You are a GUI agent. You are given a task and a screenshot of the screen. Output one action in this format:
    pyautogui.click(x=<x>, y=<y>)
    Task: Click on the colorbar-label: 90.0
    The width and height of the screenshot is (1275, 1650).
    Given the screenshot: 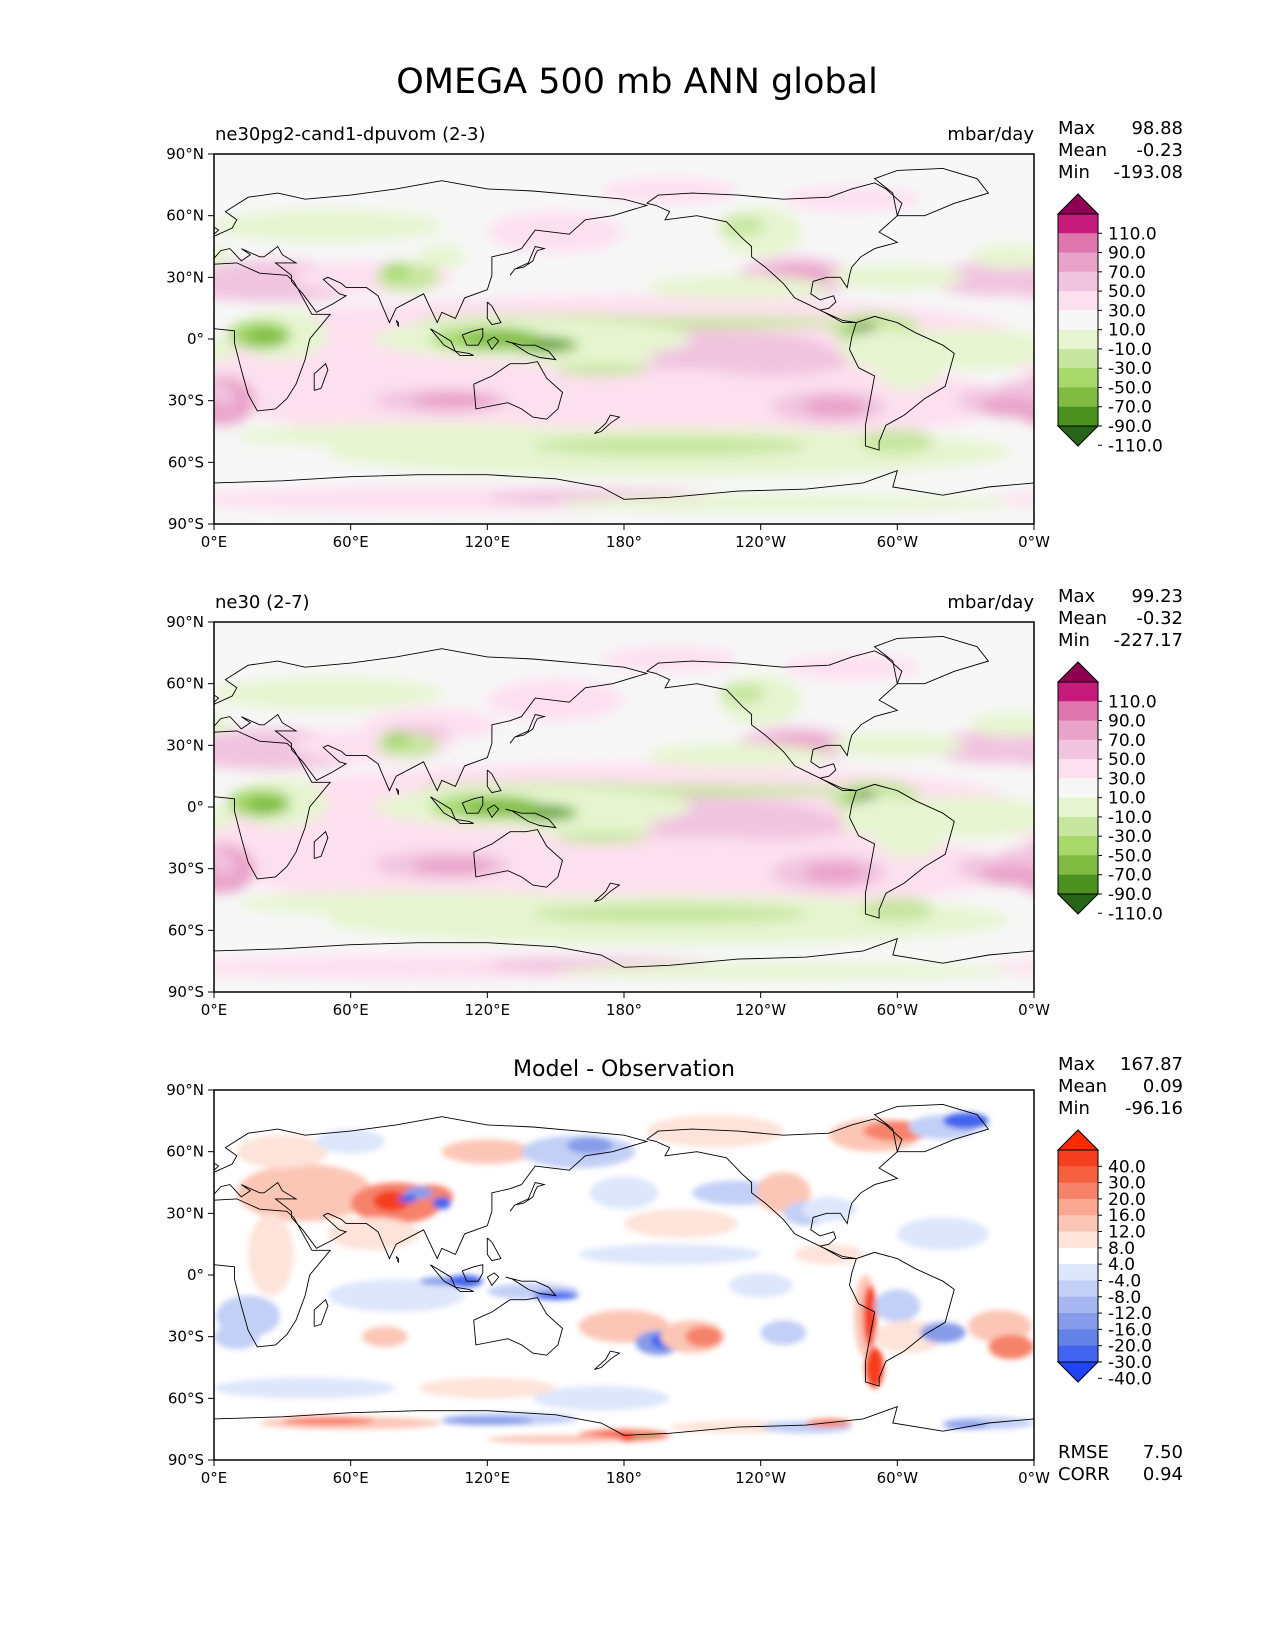 What is the action you would take?
    pyautogui.click(x=1127, y=254)
    